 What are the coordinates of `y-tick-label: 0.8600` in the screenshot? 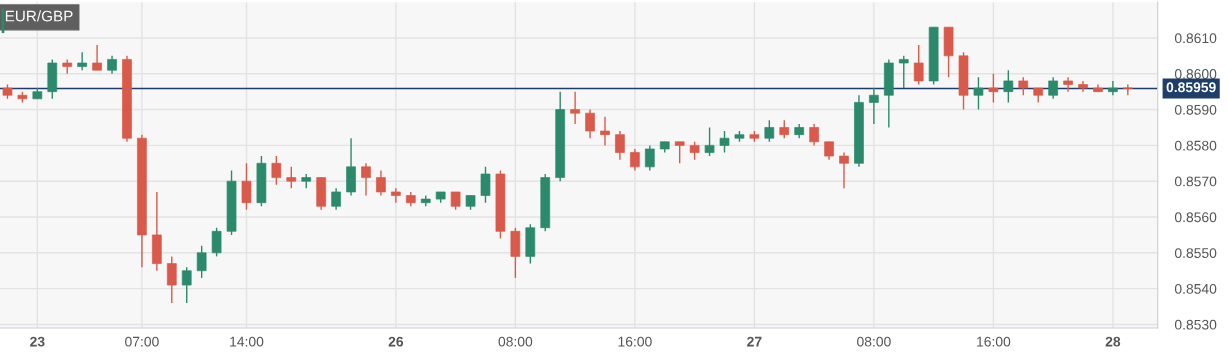 It's located at (1195, 74).